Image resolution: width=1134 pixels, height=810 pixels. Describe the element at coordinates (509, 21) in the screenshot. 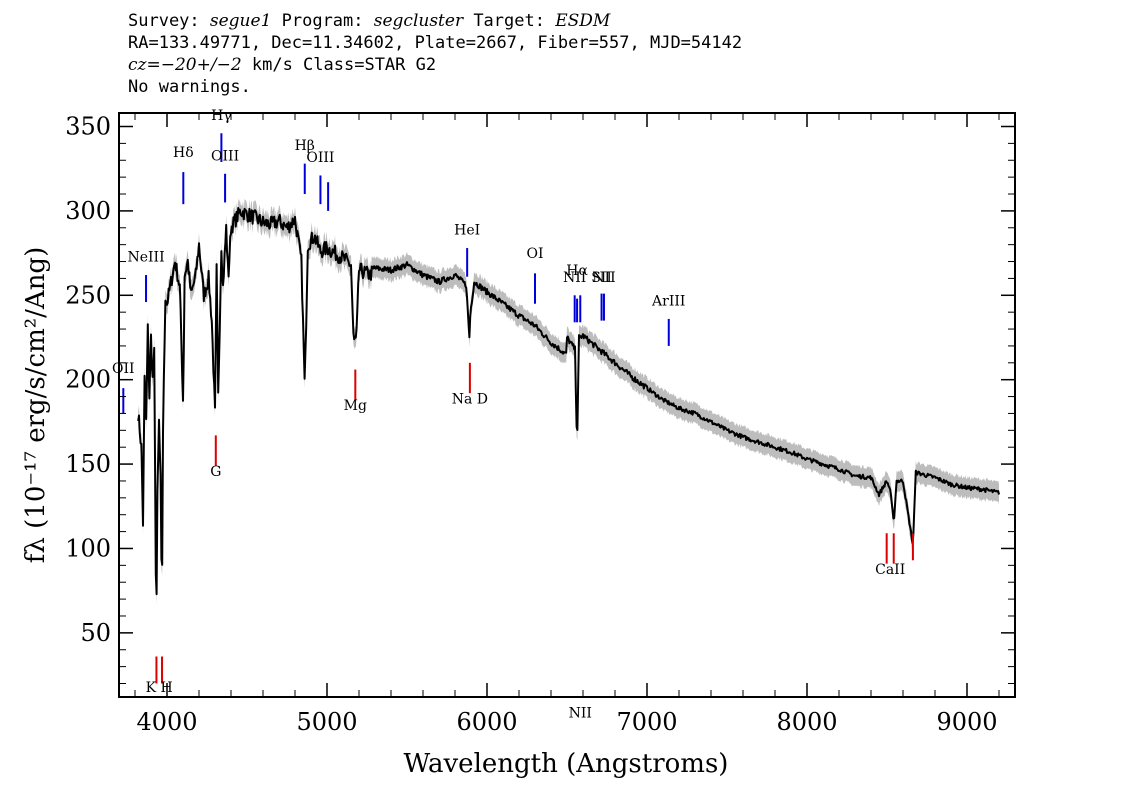

I see `target-label: Target:` at that location.